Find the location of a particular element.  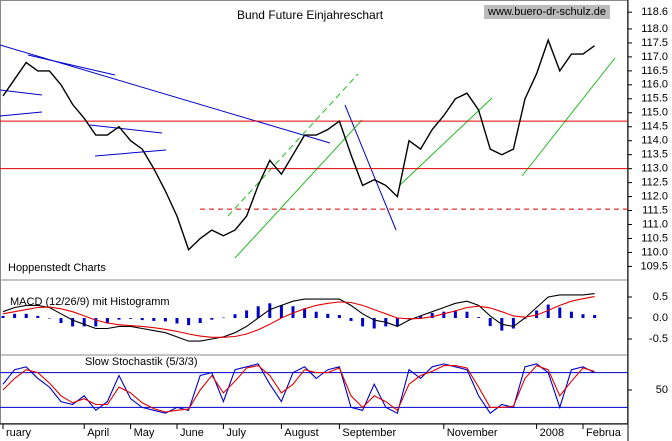

y-tick-label: 113.0 is located at coordinates (654, 169).